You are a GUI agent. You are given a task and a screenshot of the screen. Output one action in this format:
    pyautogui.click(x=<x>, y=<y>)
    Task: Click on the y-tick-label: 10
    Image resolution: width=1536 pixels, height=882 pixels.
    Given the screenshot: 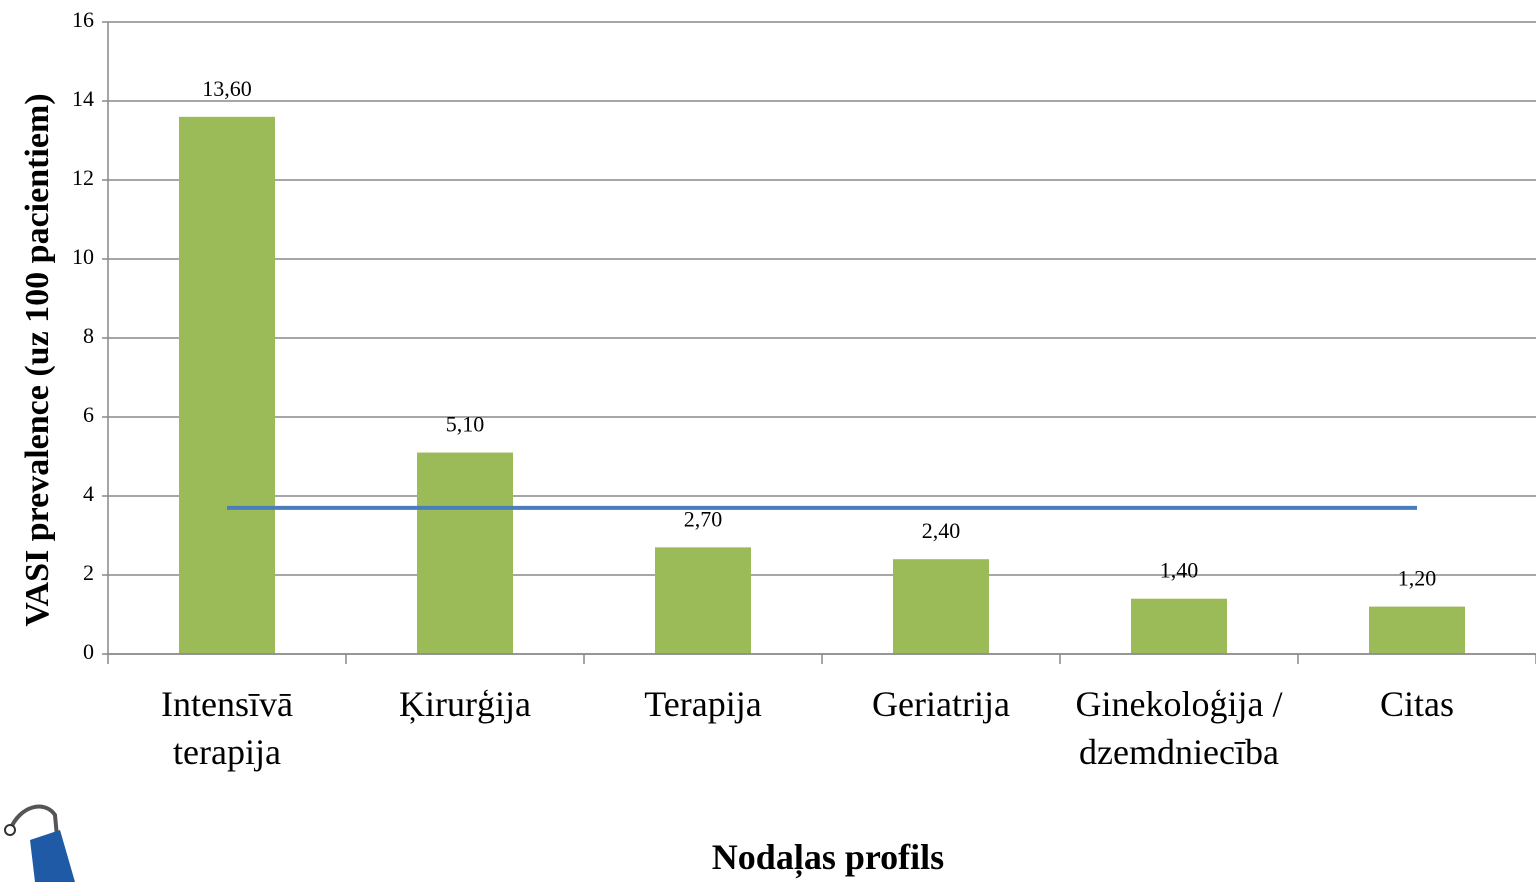 What is the action you would take?
    pyautogui.click(x=83, y=256)
    